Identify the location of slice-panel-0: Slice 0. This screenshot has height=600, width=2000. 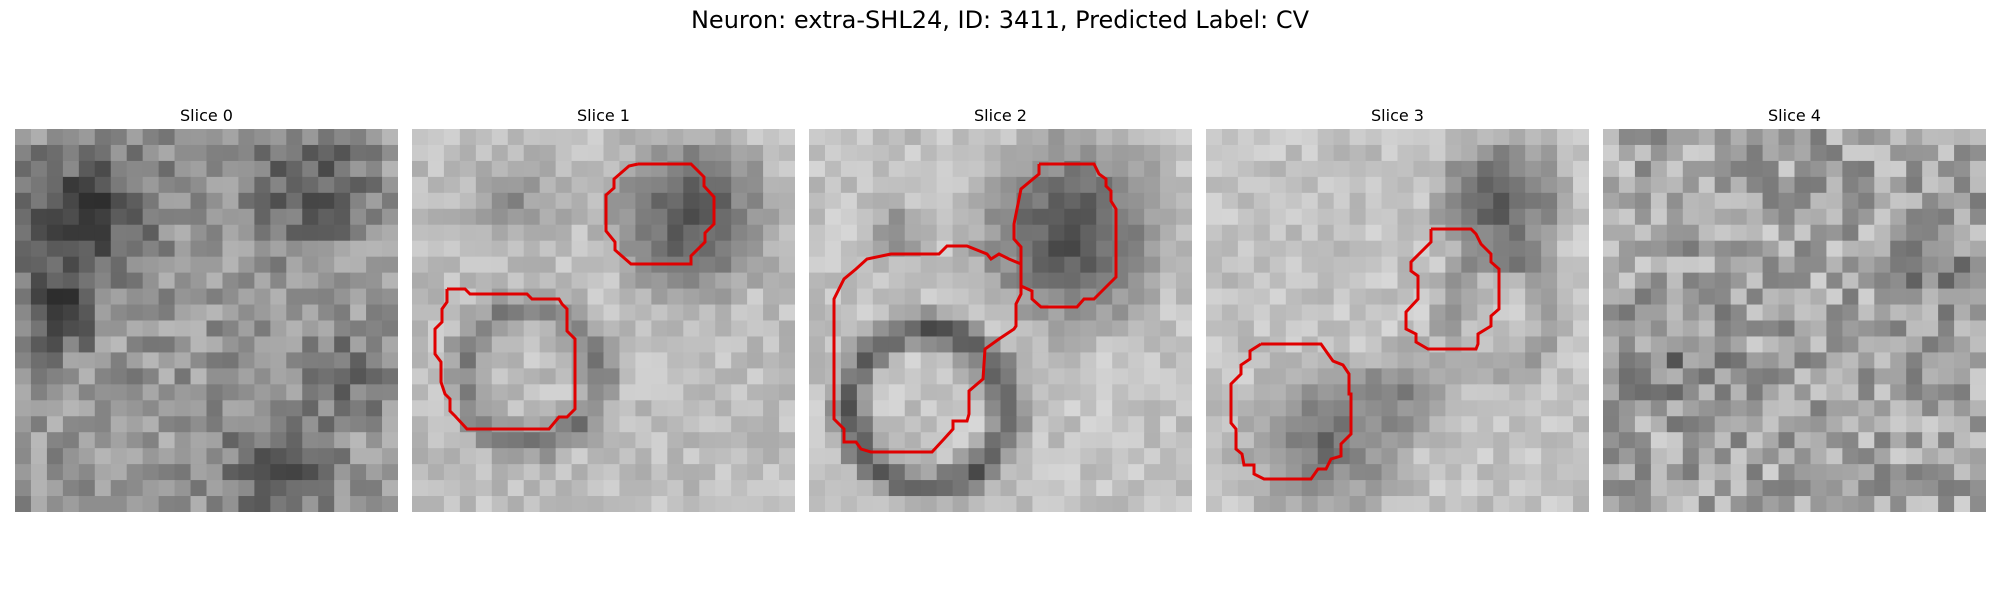
(206, 308).